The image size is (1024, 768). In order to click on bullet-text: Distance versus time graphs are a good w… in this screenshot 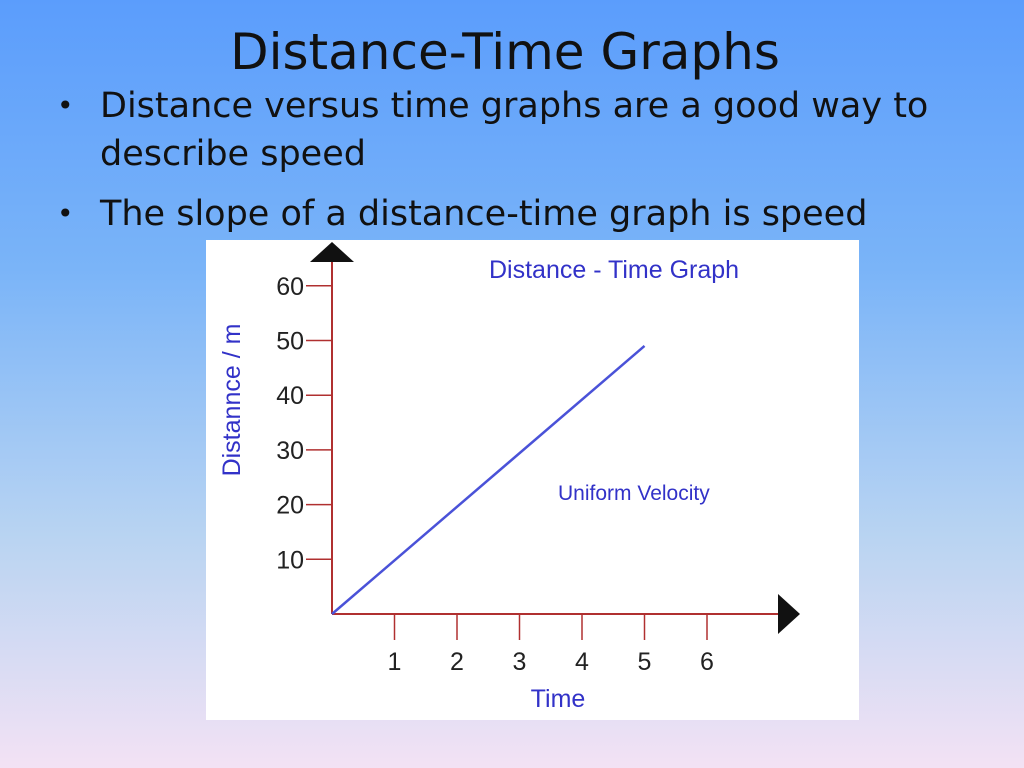, I will do `click(514, 130)`.